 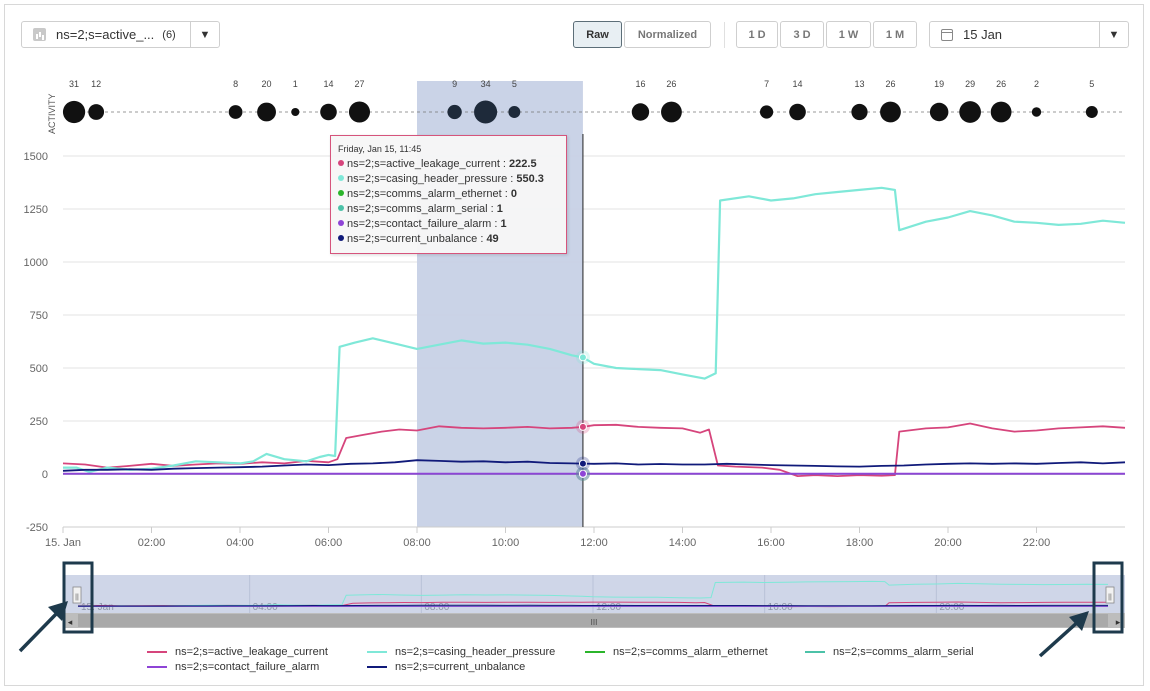 What do you see at coordinates (36, 263) in the screenshot?
I see `y-tick-label: 1000` at bounding box center [36, 263].